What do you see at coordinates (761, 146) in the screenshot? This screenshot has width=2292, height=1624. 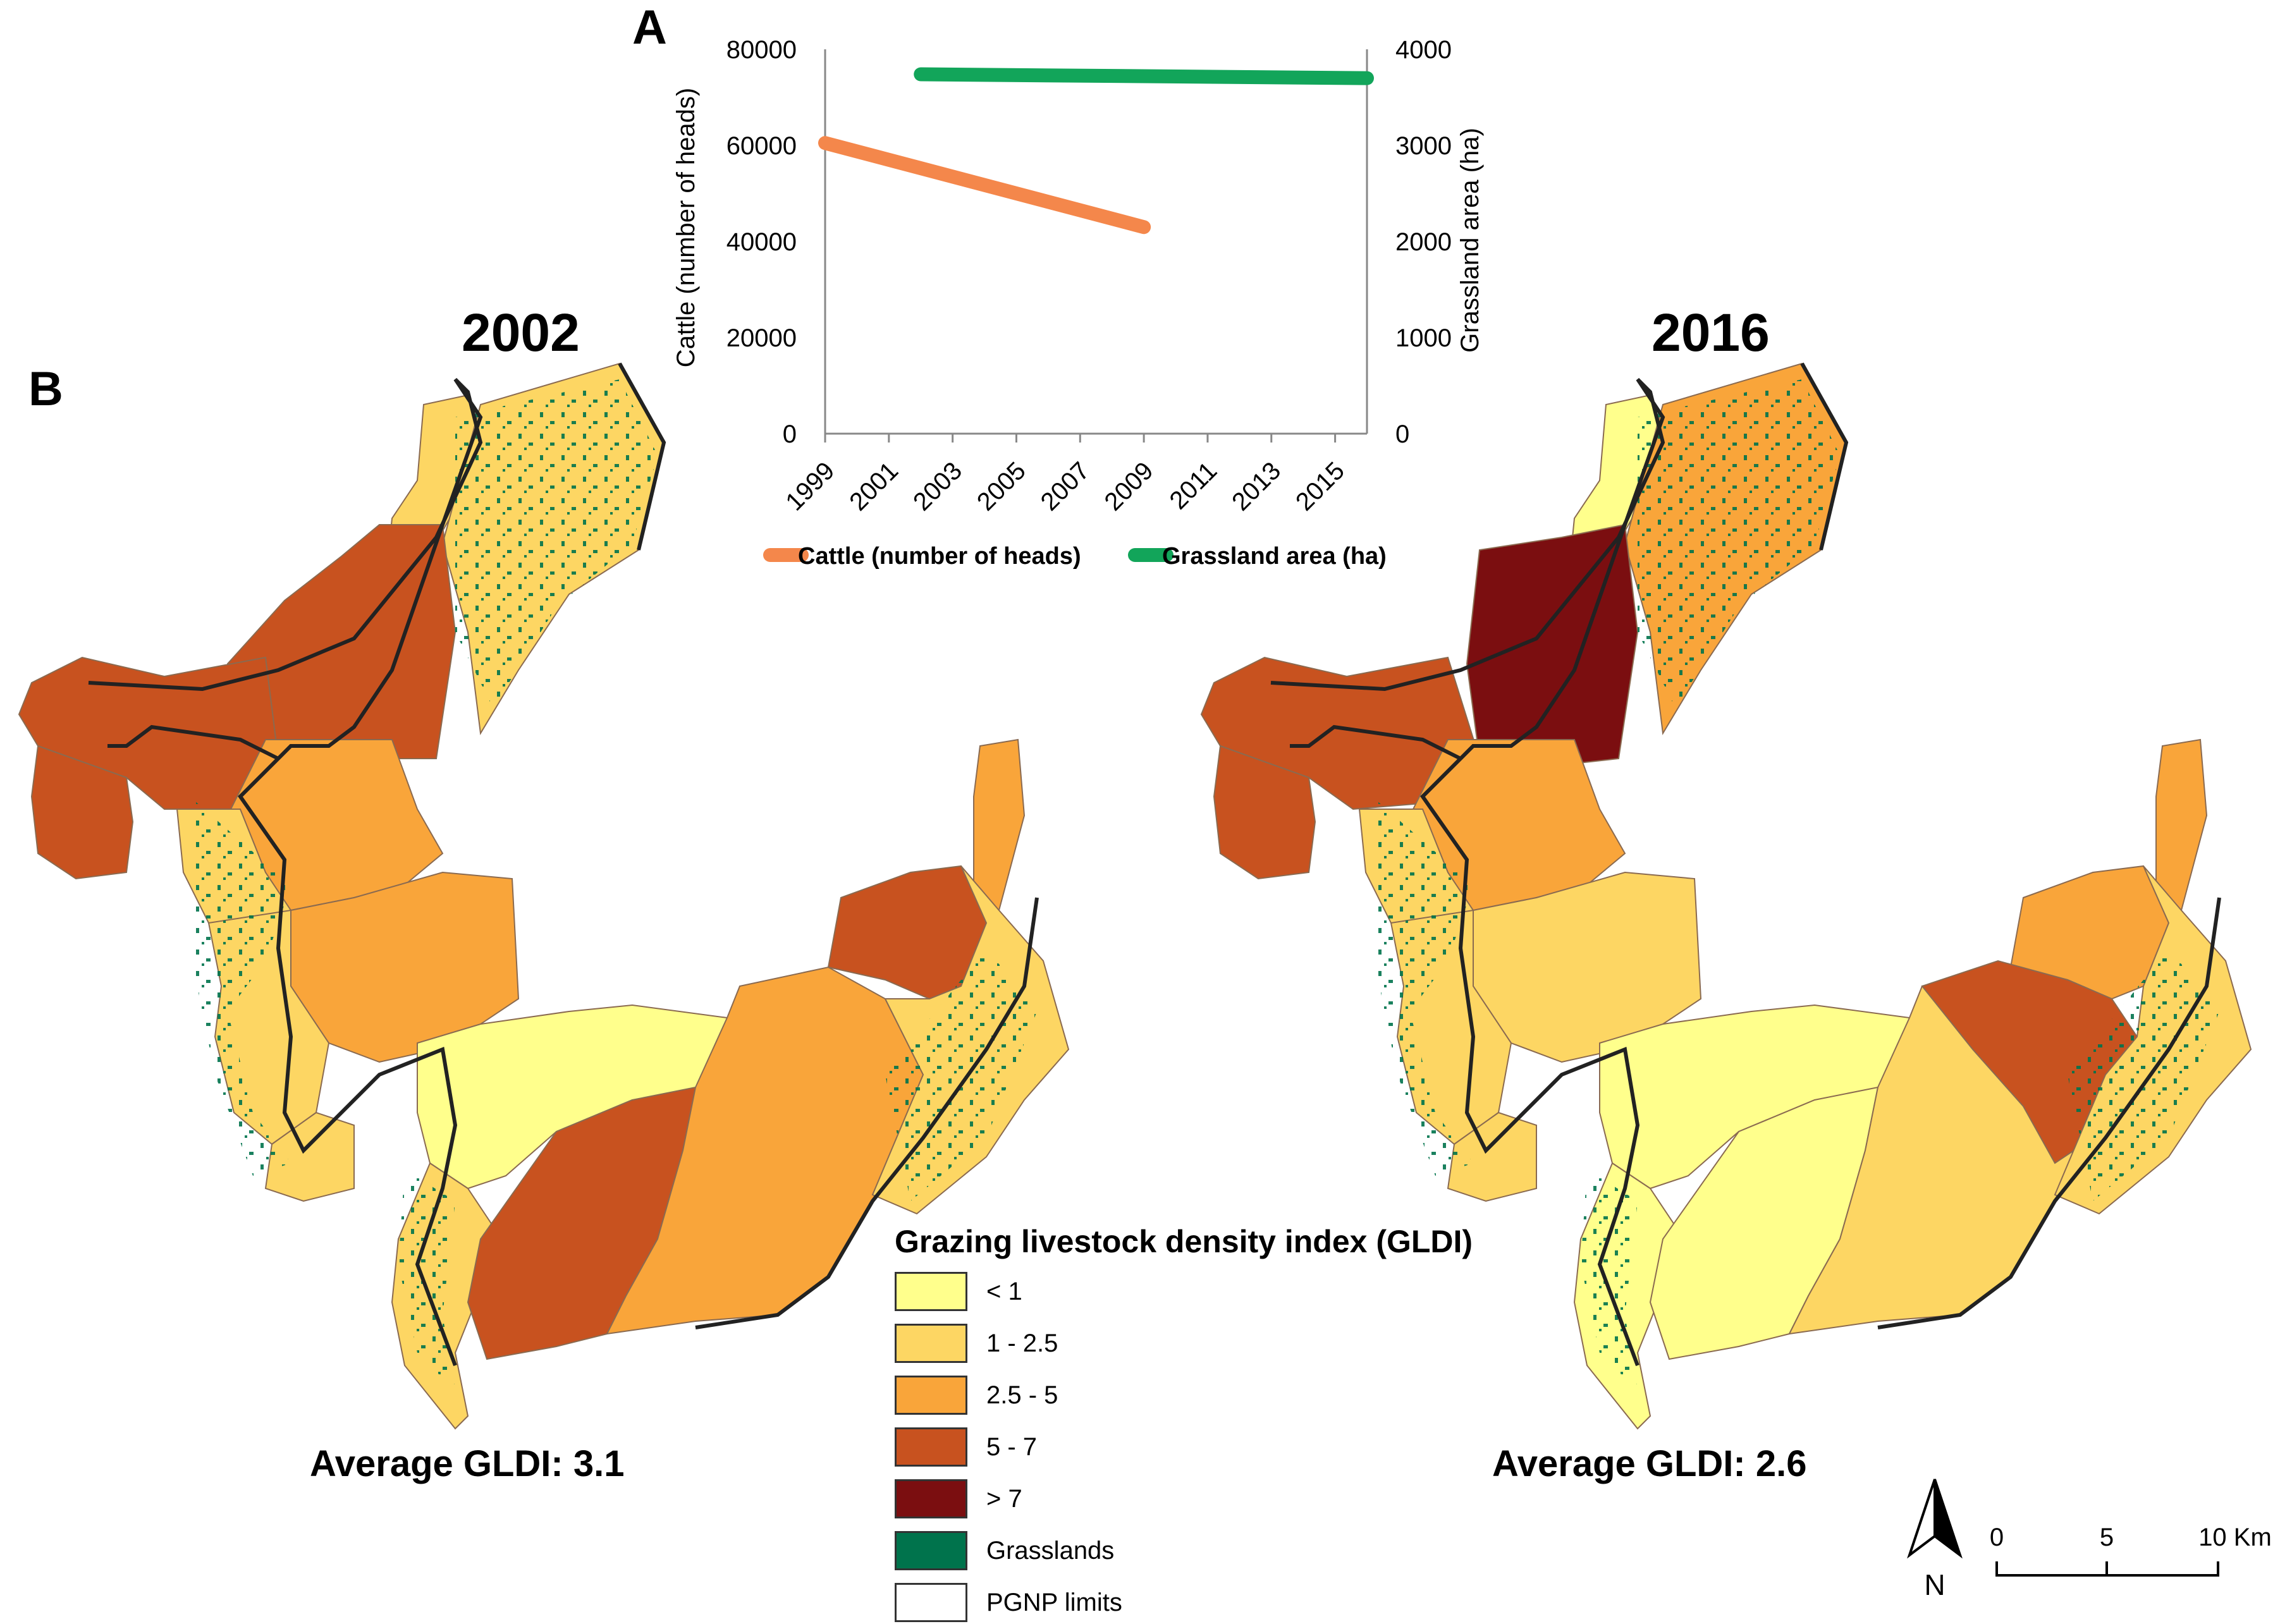 I see `left-tick-label: 60000` at bounding box center [761, 146].